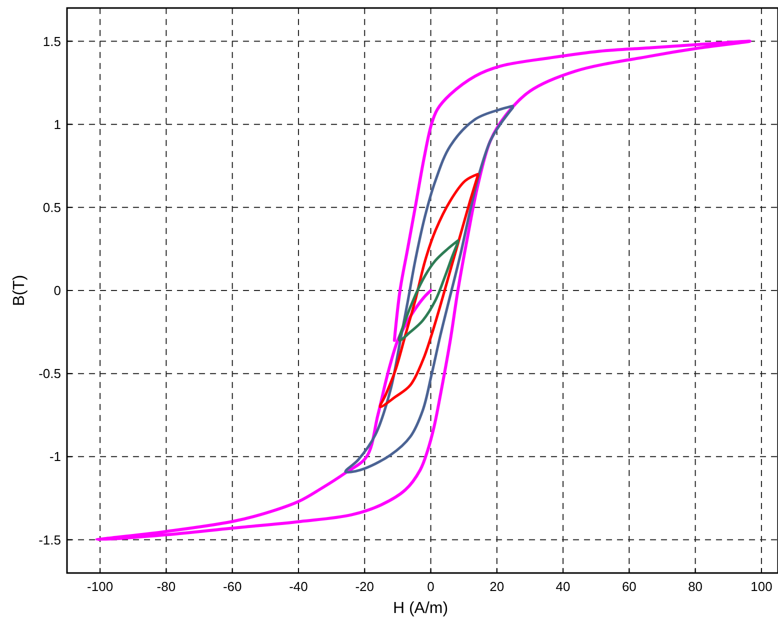 The height and width of the screenshot is (619, 778). Describe the element at coordinates (232, 586) in the screenshot. I see `x-tick-label: -60` at that location.